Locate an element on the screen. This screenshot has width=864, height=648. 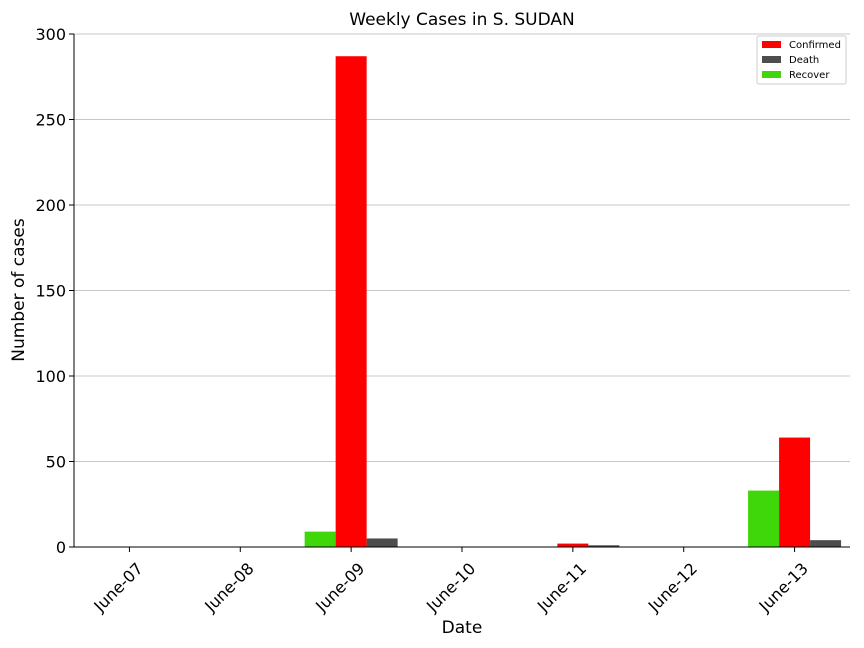
x-tick-label: June-07 is located at coordinates (117, 587).